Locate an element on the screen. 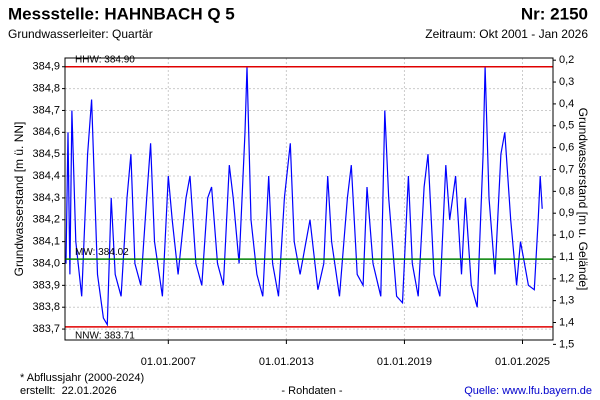 The width and height of the screenshot is (600, 400). station-number: Nr: 2150 is located at coordinates (554, 13).